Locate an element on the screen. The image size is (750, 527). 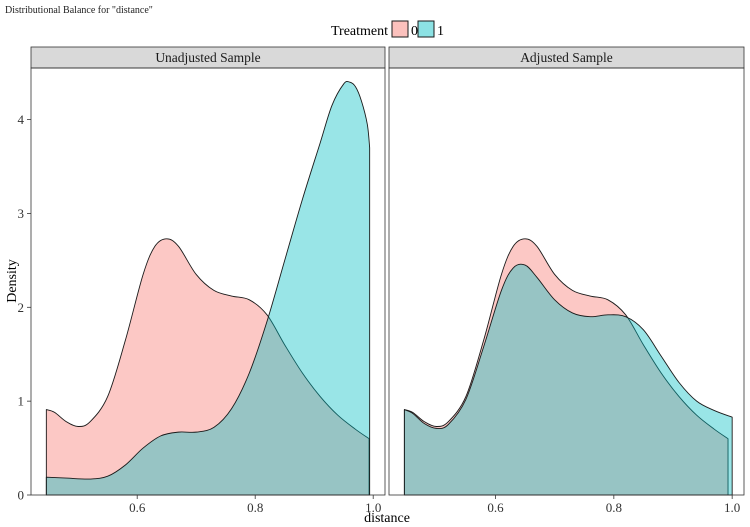
legend-title: Treatment is located at coordinates (359, 31).